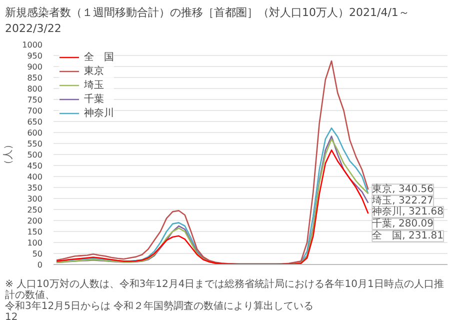  I want to click on chart-title: 新規感染者数（１週間移動合計）の推移［首都圏］（対人口10万人）2021/4/1～ 2022/3/22, so click(207, 20).